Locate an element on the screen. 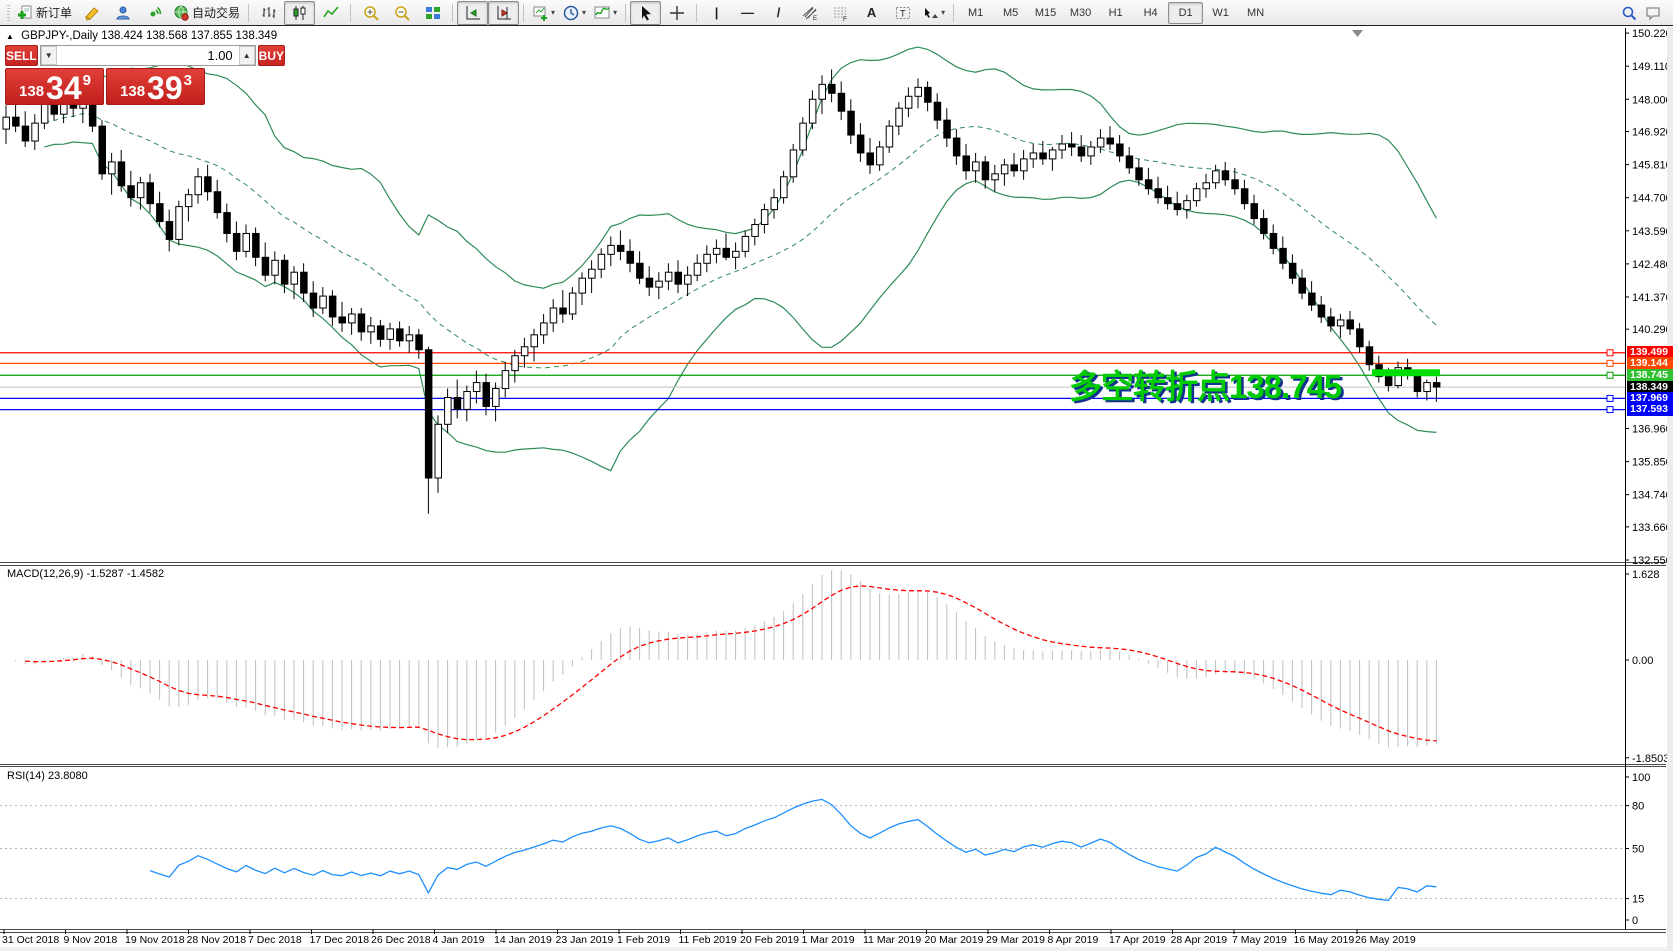  search-icon is located at coordinates (1629, 13).